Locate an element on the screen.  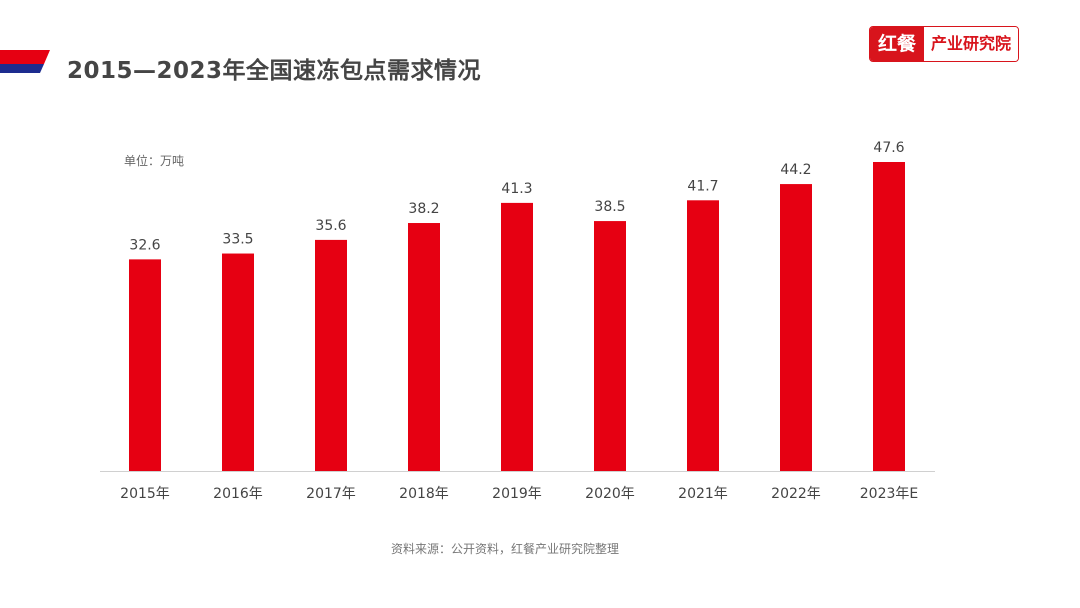
data-label: 41.3 is located at coordinates (516, 189).